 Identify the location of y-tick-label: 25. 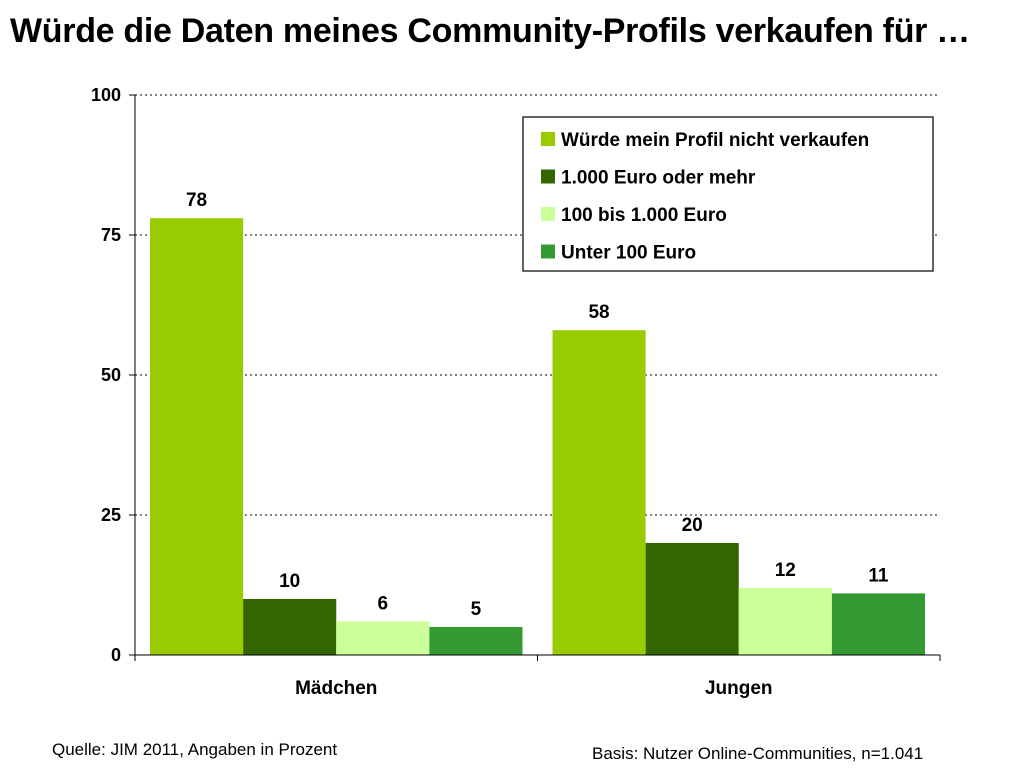
(111, 515).